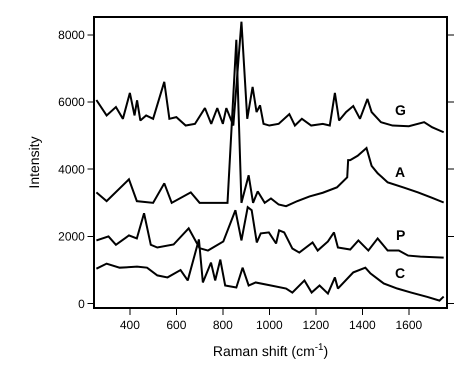 This screenshot has width=474, height=379. Describe the element at coordinates (130, 325) in the screenshot. I see `x-tick-label: 400` at that location.